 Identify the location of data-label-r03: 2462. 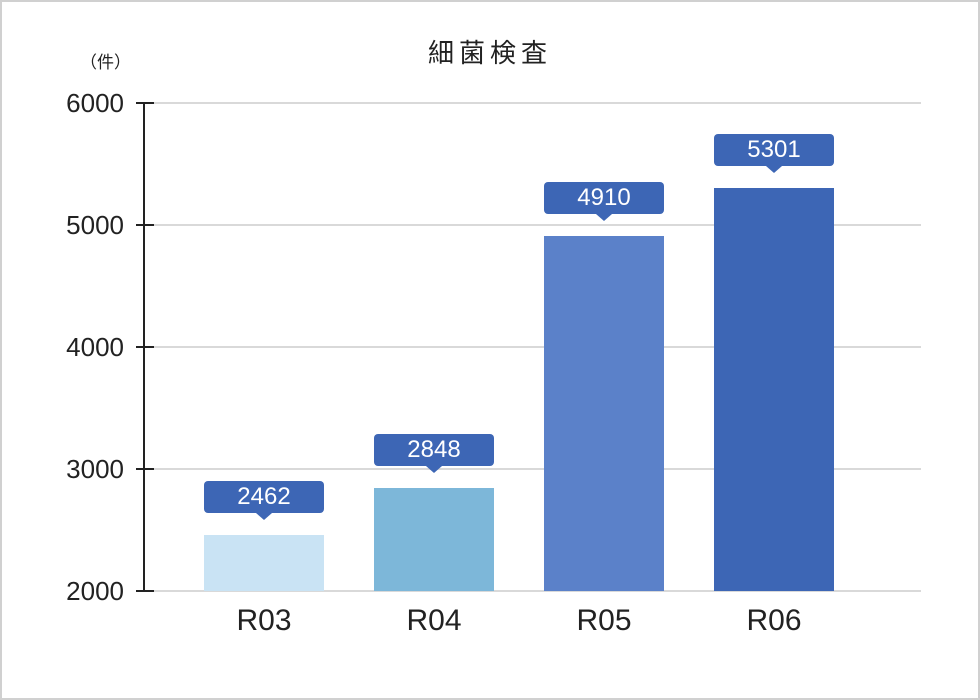
(264, 500).